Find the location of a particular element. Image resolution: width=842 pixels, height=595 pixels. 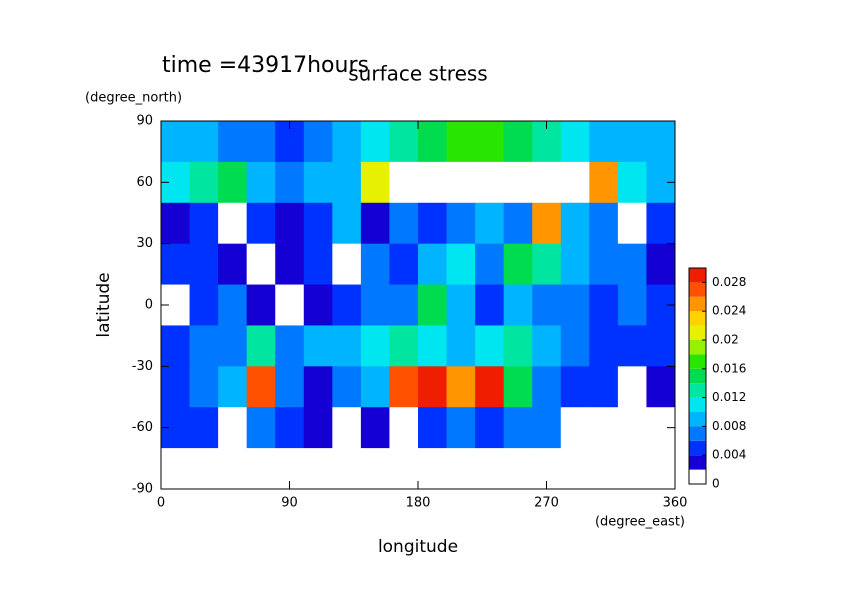

y-tick-label: 90 is located at coordinates (144, 121).